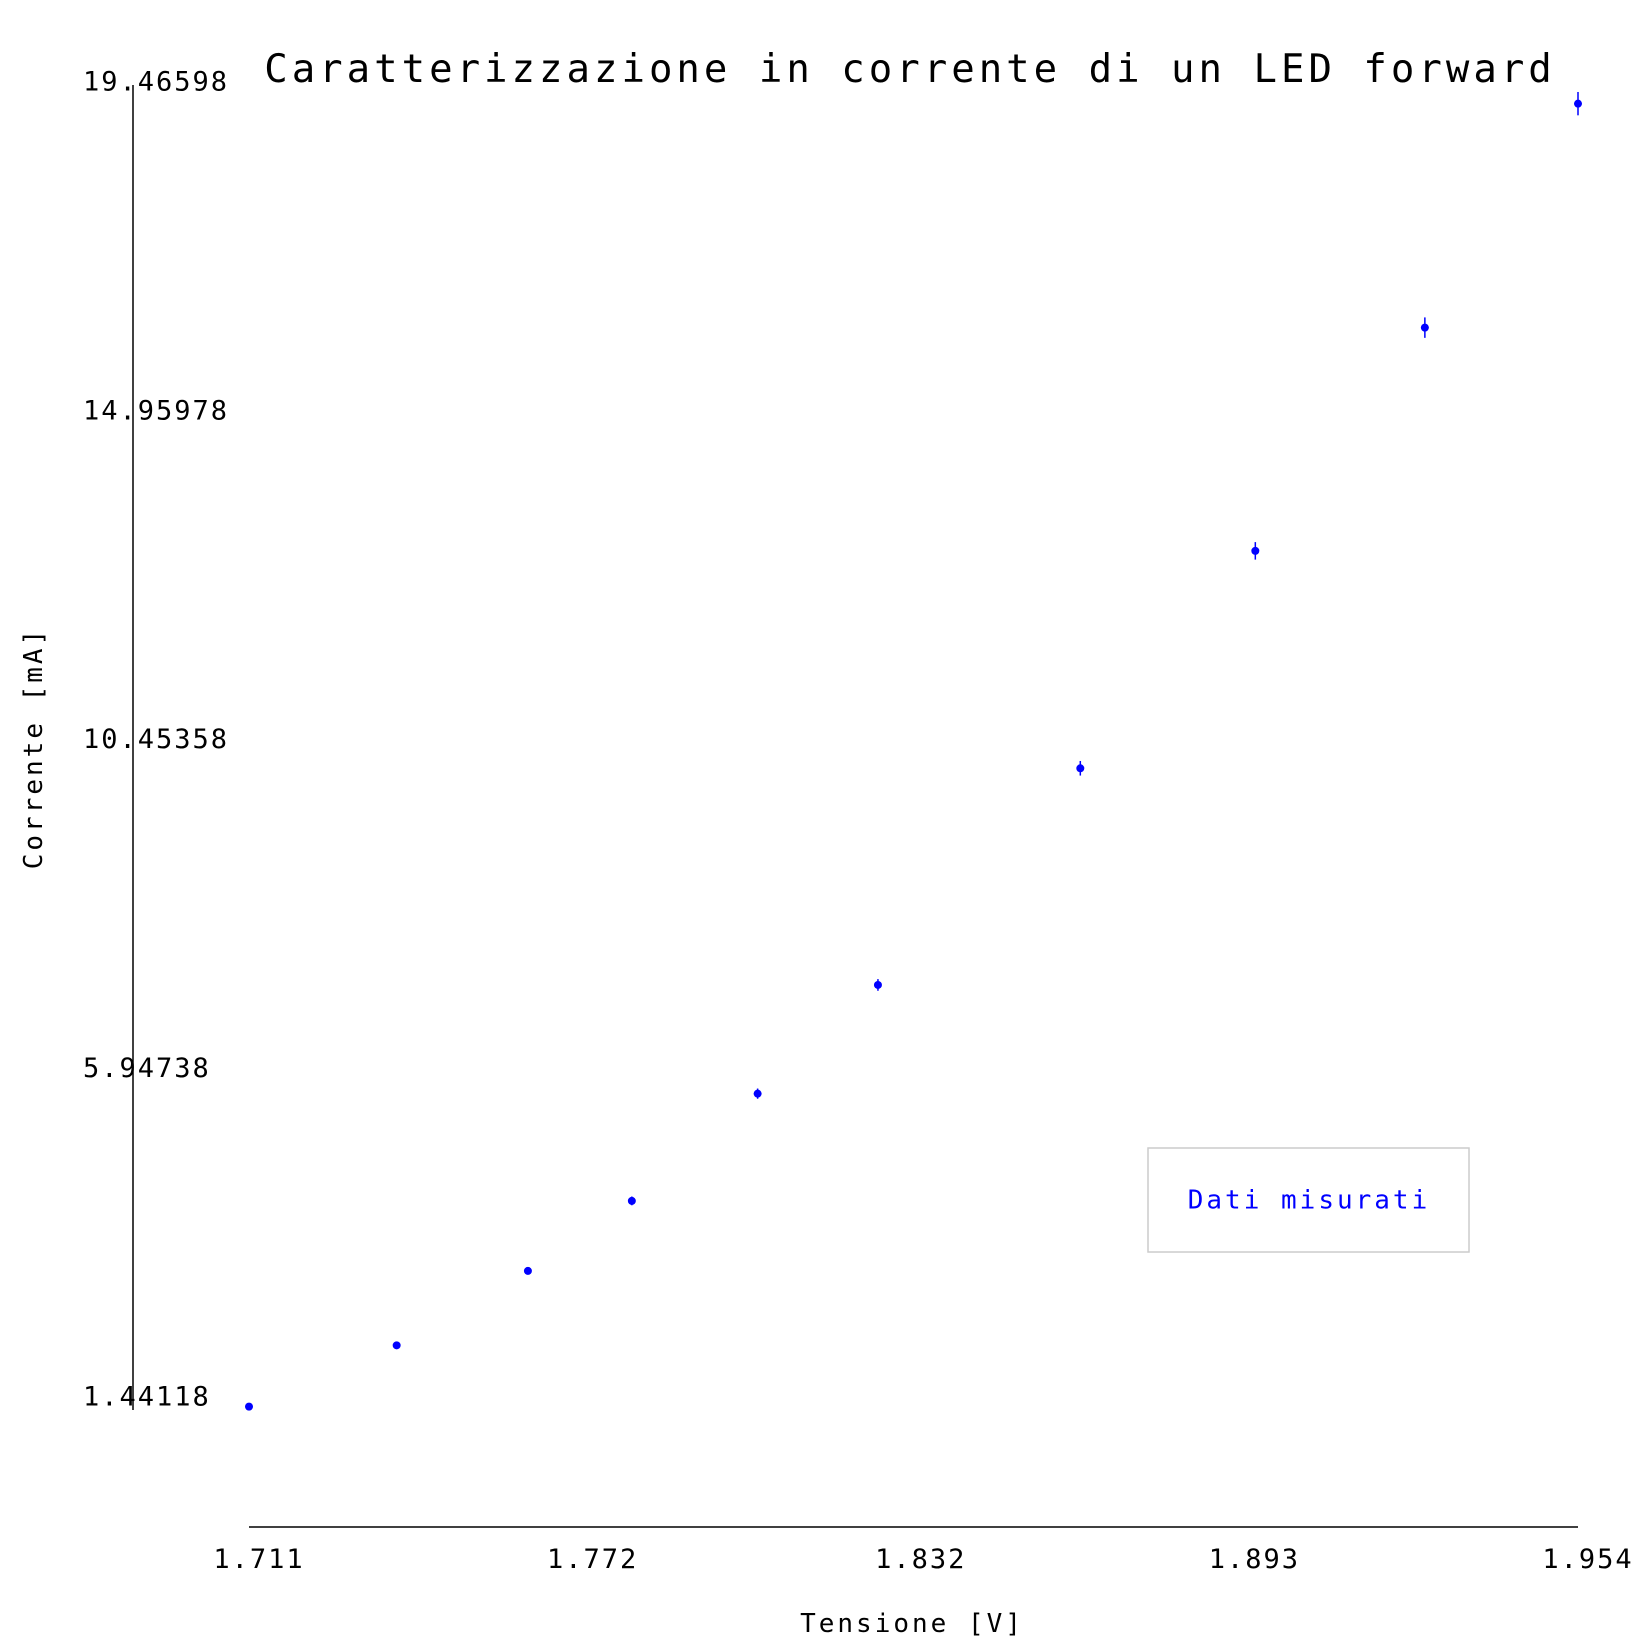  What do you see at coordinates (147, 1397) in the screenshot?
I see `y-tick-label: 1.44118` at bounding box center [147, 1397].